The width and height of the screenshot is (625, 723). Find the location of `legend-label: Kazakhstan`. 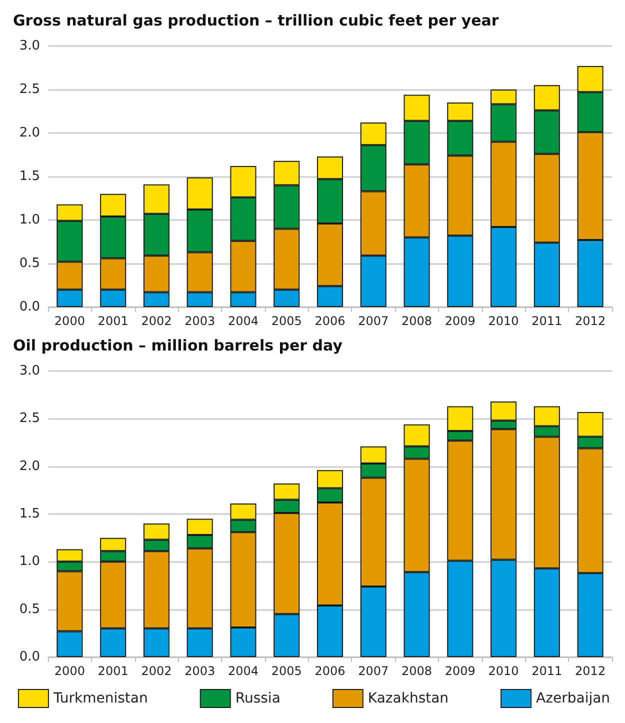

legend-label: Kazakhstan is located at coordinates (408, 698).